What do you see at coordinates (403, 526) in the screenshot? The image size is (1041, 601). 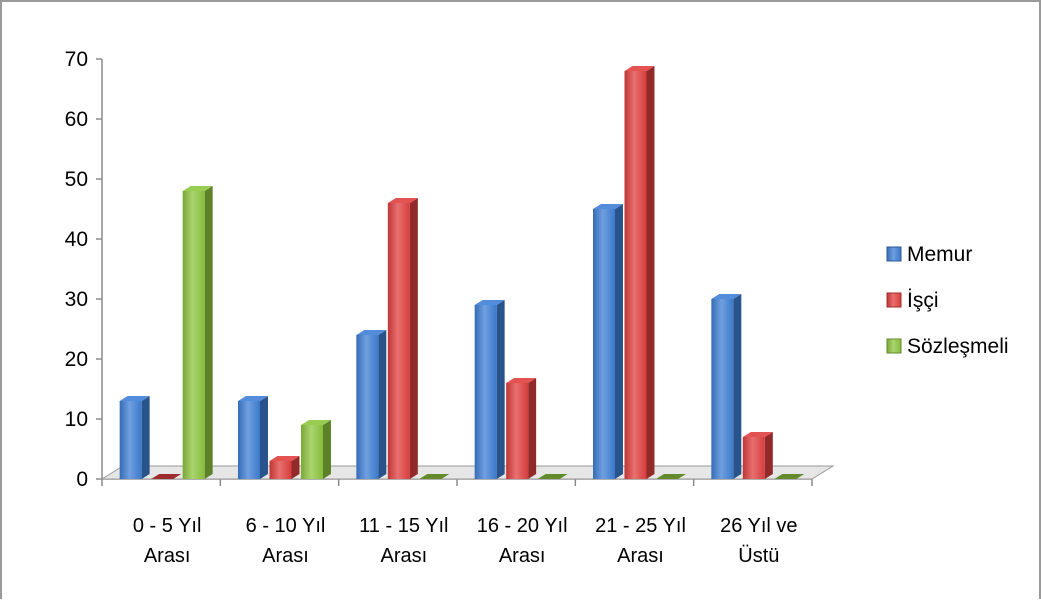 I see `x-category-label: 11 - 15 Yıl` at bounding box center [403, 526].